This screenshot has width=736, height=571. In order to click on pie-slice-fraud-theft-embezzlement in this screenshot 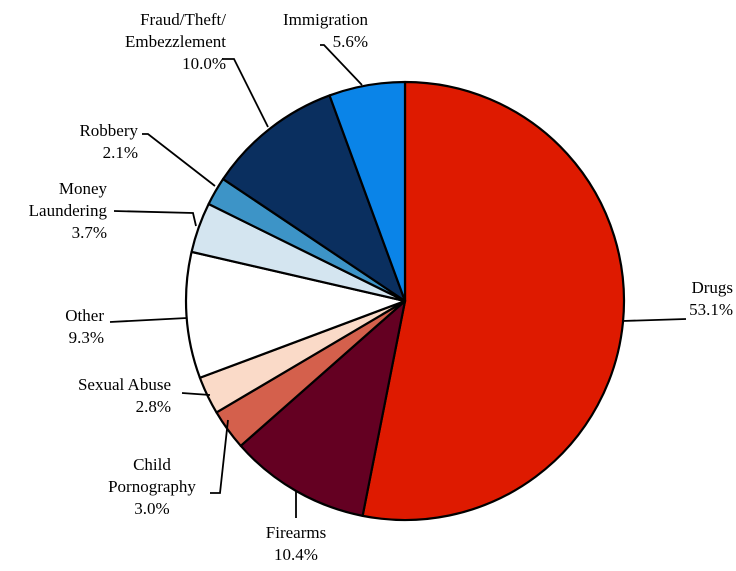, I will do `click(314, 198)`.